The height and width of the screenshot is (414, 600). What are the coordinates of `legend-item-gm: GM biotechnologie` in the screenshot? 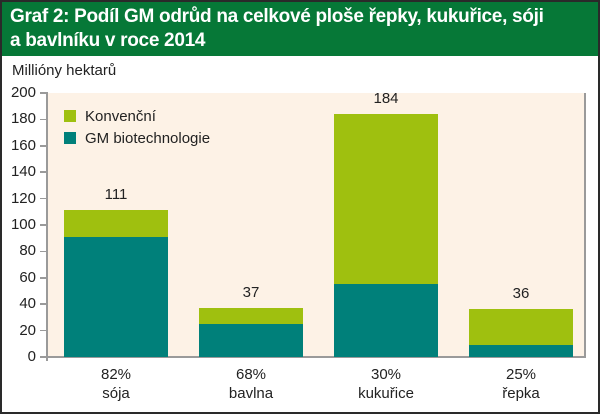 It's located at (137, 138).